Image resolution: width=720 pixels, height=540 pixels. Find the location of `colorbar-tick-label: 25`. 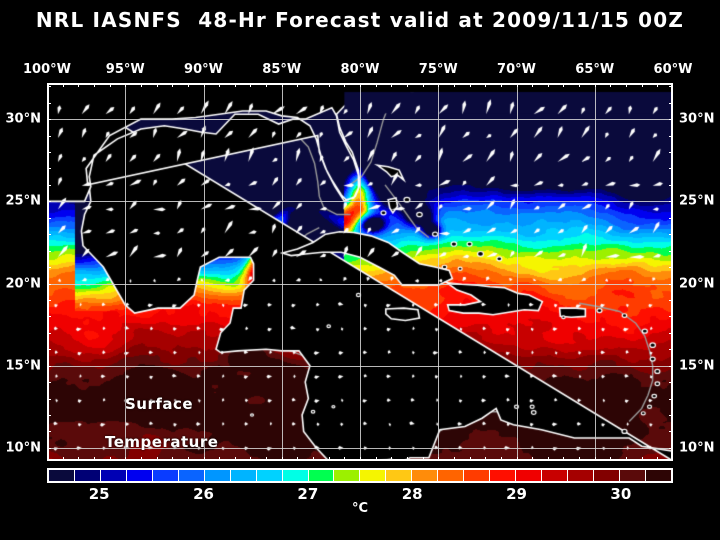

colorbar-tick-label: 25 is located at coordinates (99, 494).